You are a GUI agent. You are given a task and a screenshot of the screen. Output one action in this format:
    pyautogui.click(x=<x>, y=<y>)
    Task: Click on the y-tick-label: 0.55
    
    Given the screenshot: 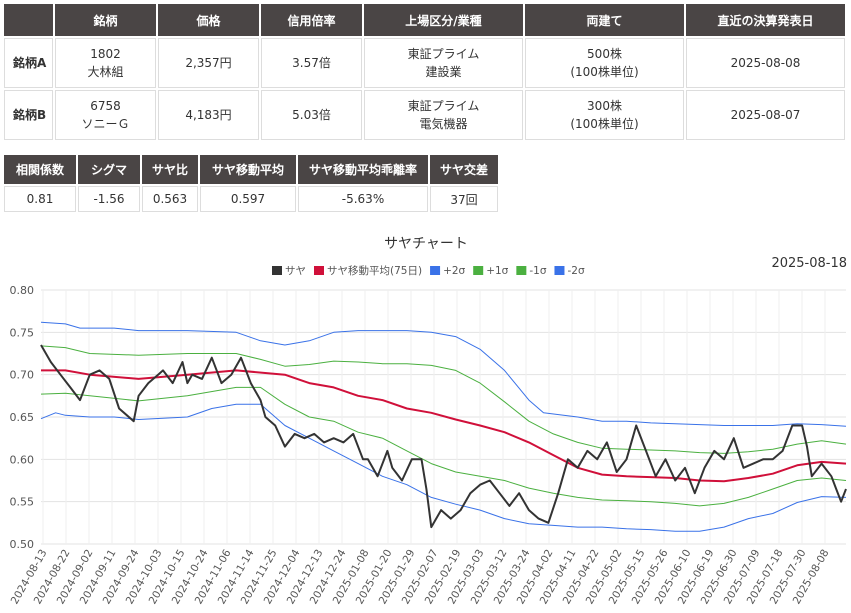 What is the action you would take?
    pyautogui.click(x=22, y=502)
    